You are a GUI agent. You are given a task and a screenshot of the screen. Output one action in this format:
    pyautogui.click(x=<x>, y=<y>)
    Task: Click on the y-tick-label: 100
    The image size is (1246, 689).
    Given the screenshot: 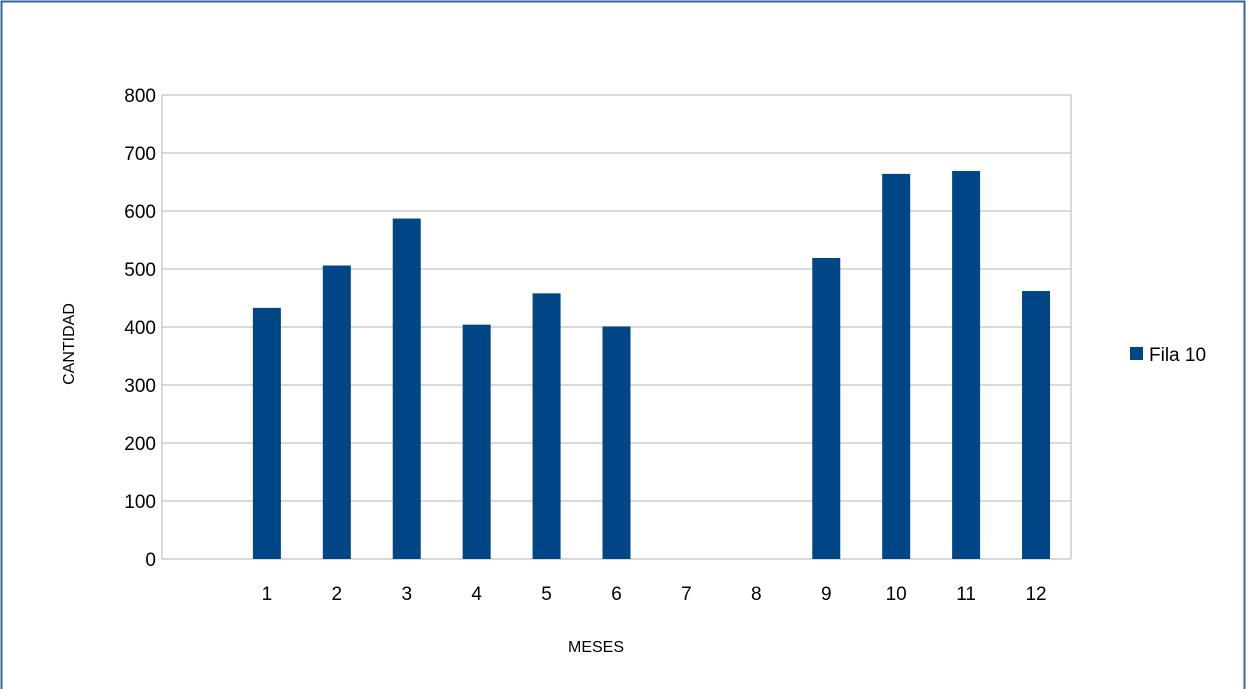 What is the action you would take?
    pyautogui.click(x=140, y=502)
    